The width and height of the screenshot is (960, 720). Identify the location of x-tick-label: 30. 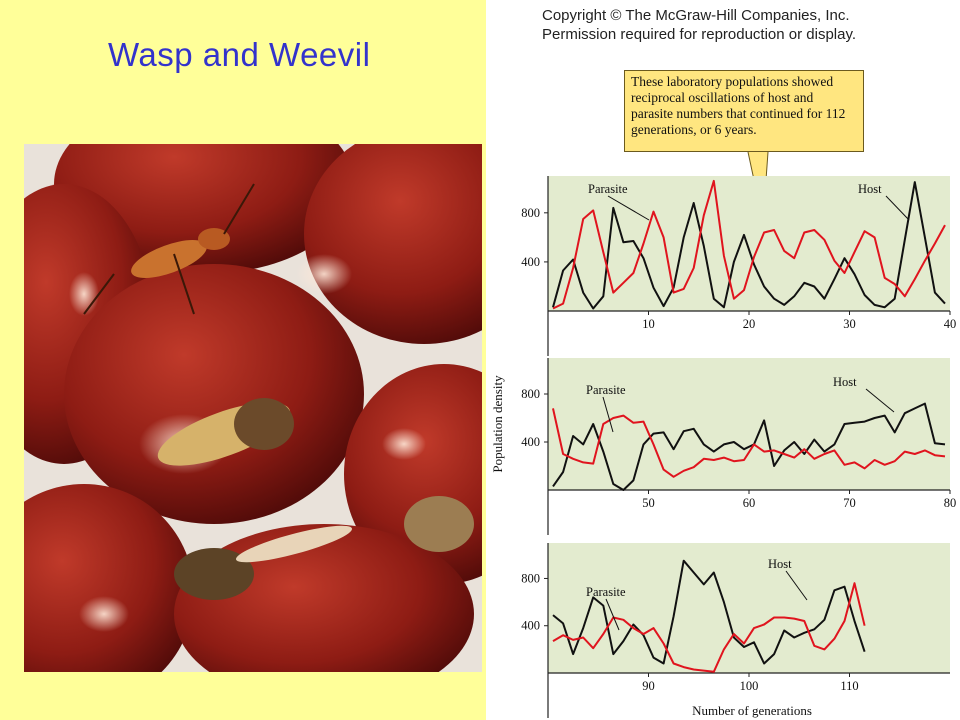
(849, 324).